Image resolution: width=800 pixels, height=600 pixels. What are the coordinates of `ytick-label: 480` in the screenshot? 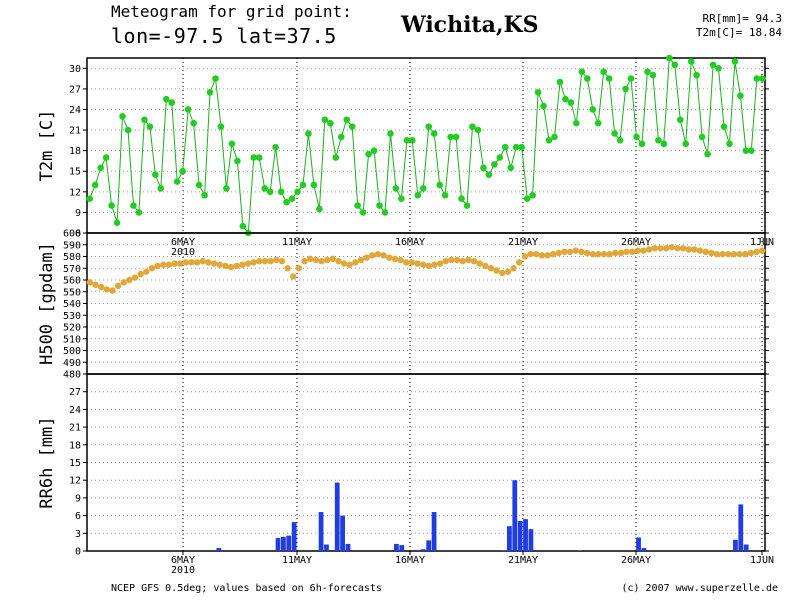 It's located at (72, 375).